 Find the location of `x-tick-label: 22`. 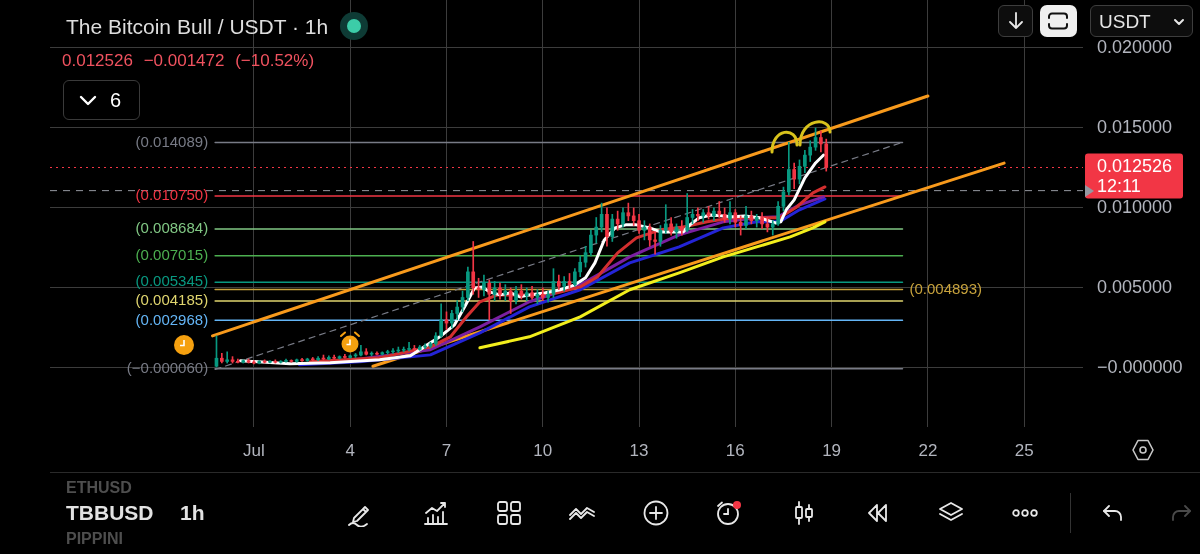

x-tick-label: 22 is located at coordinates (928, 450).